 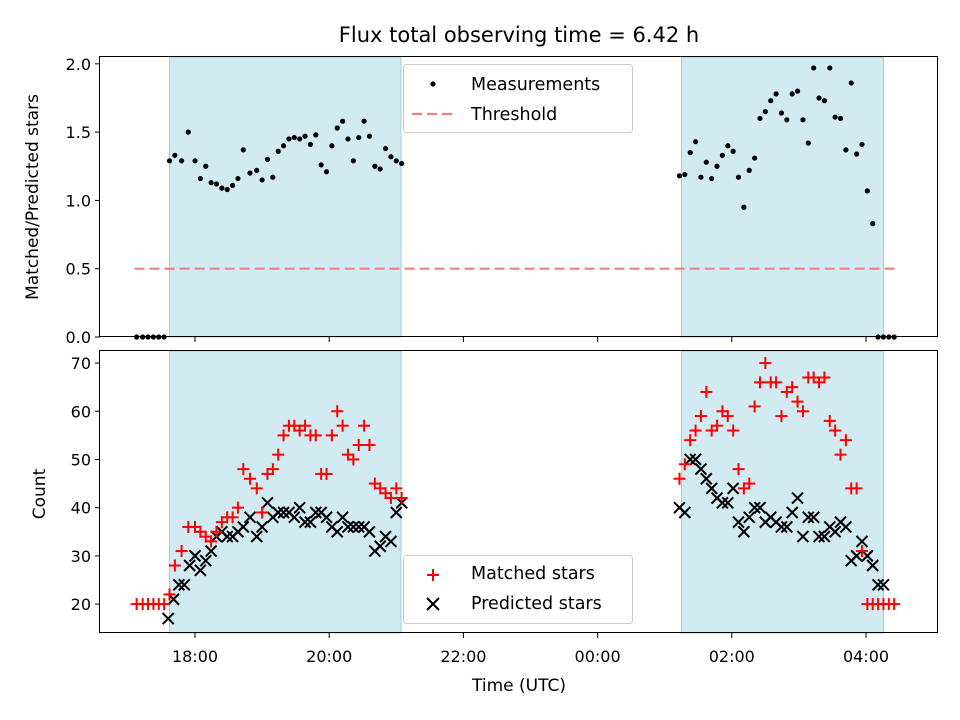 I want to click on top-shaded-interval, so click(x=782, y=197).